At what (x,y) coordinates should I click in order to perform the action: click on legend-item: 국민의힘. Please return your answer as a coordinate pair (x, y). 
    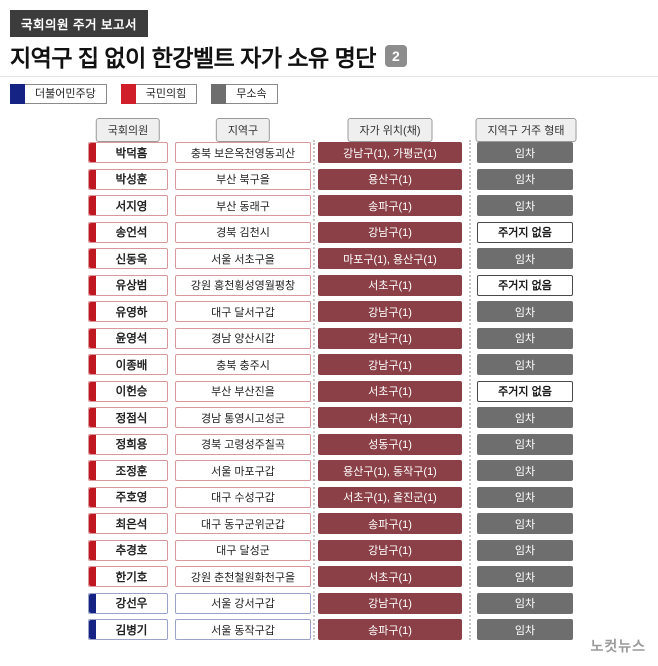
    Looking at the image, I should click on (159, 94).